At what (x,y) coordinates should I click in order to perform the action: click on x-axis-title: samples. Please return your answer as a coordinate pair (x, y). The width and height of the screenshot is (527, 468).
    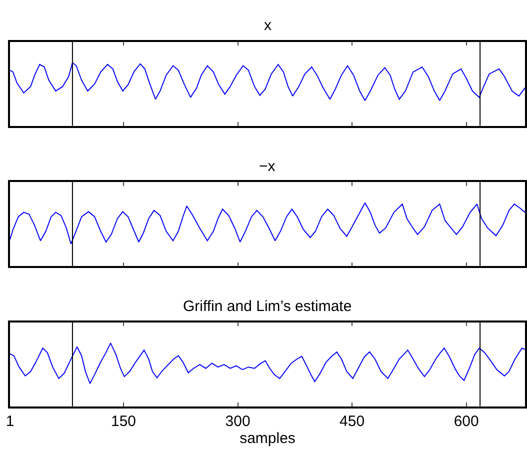
    Looking at the image, I should click on (268, 438).